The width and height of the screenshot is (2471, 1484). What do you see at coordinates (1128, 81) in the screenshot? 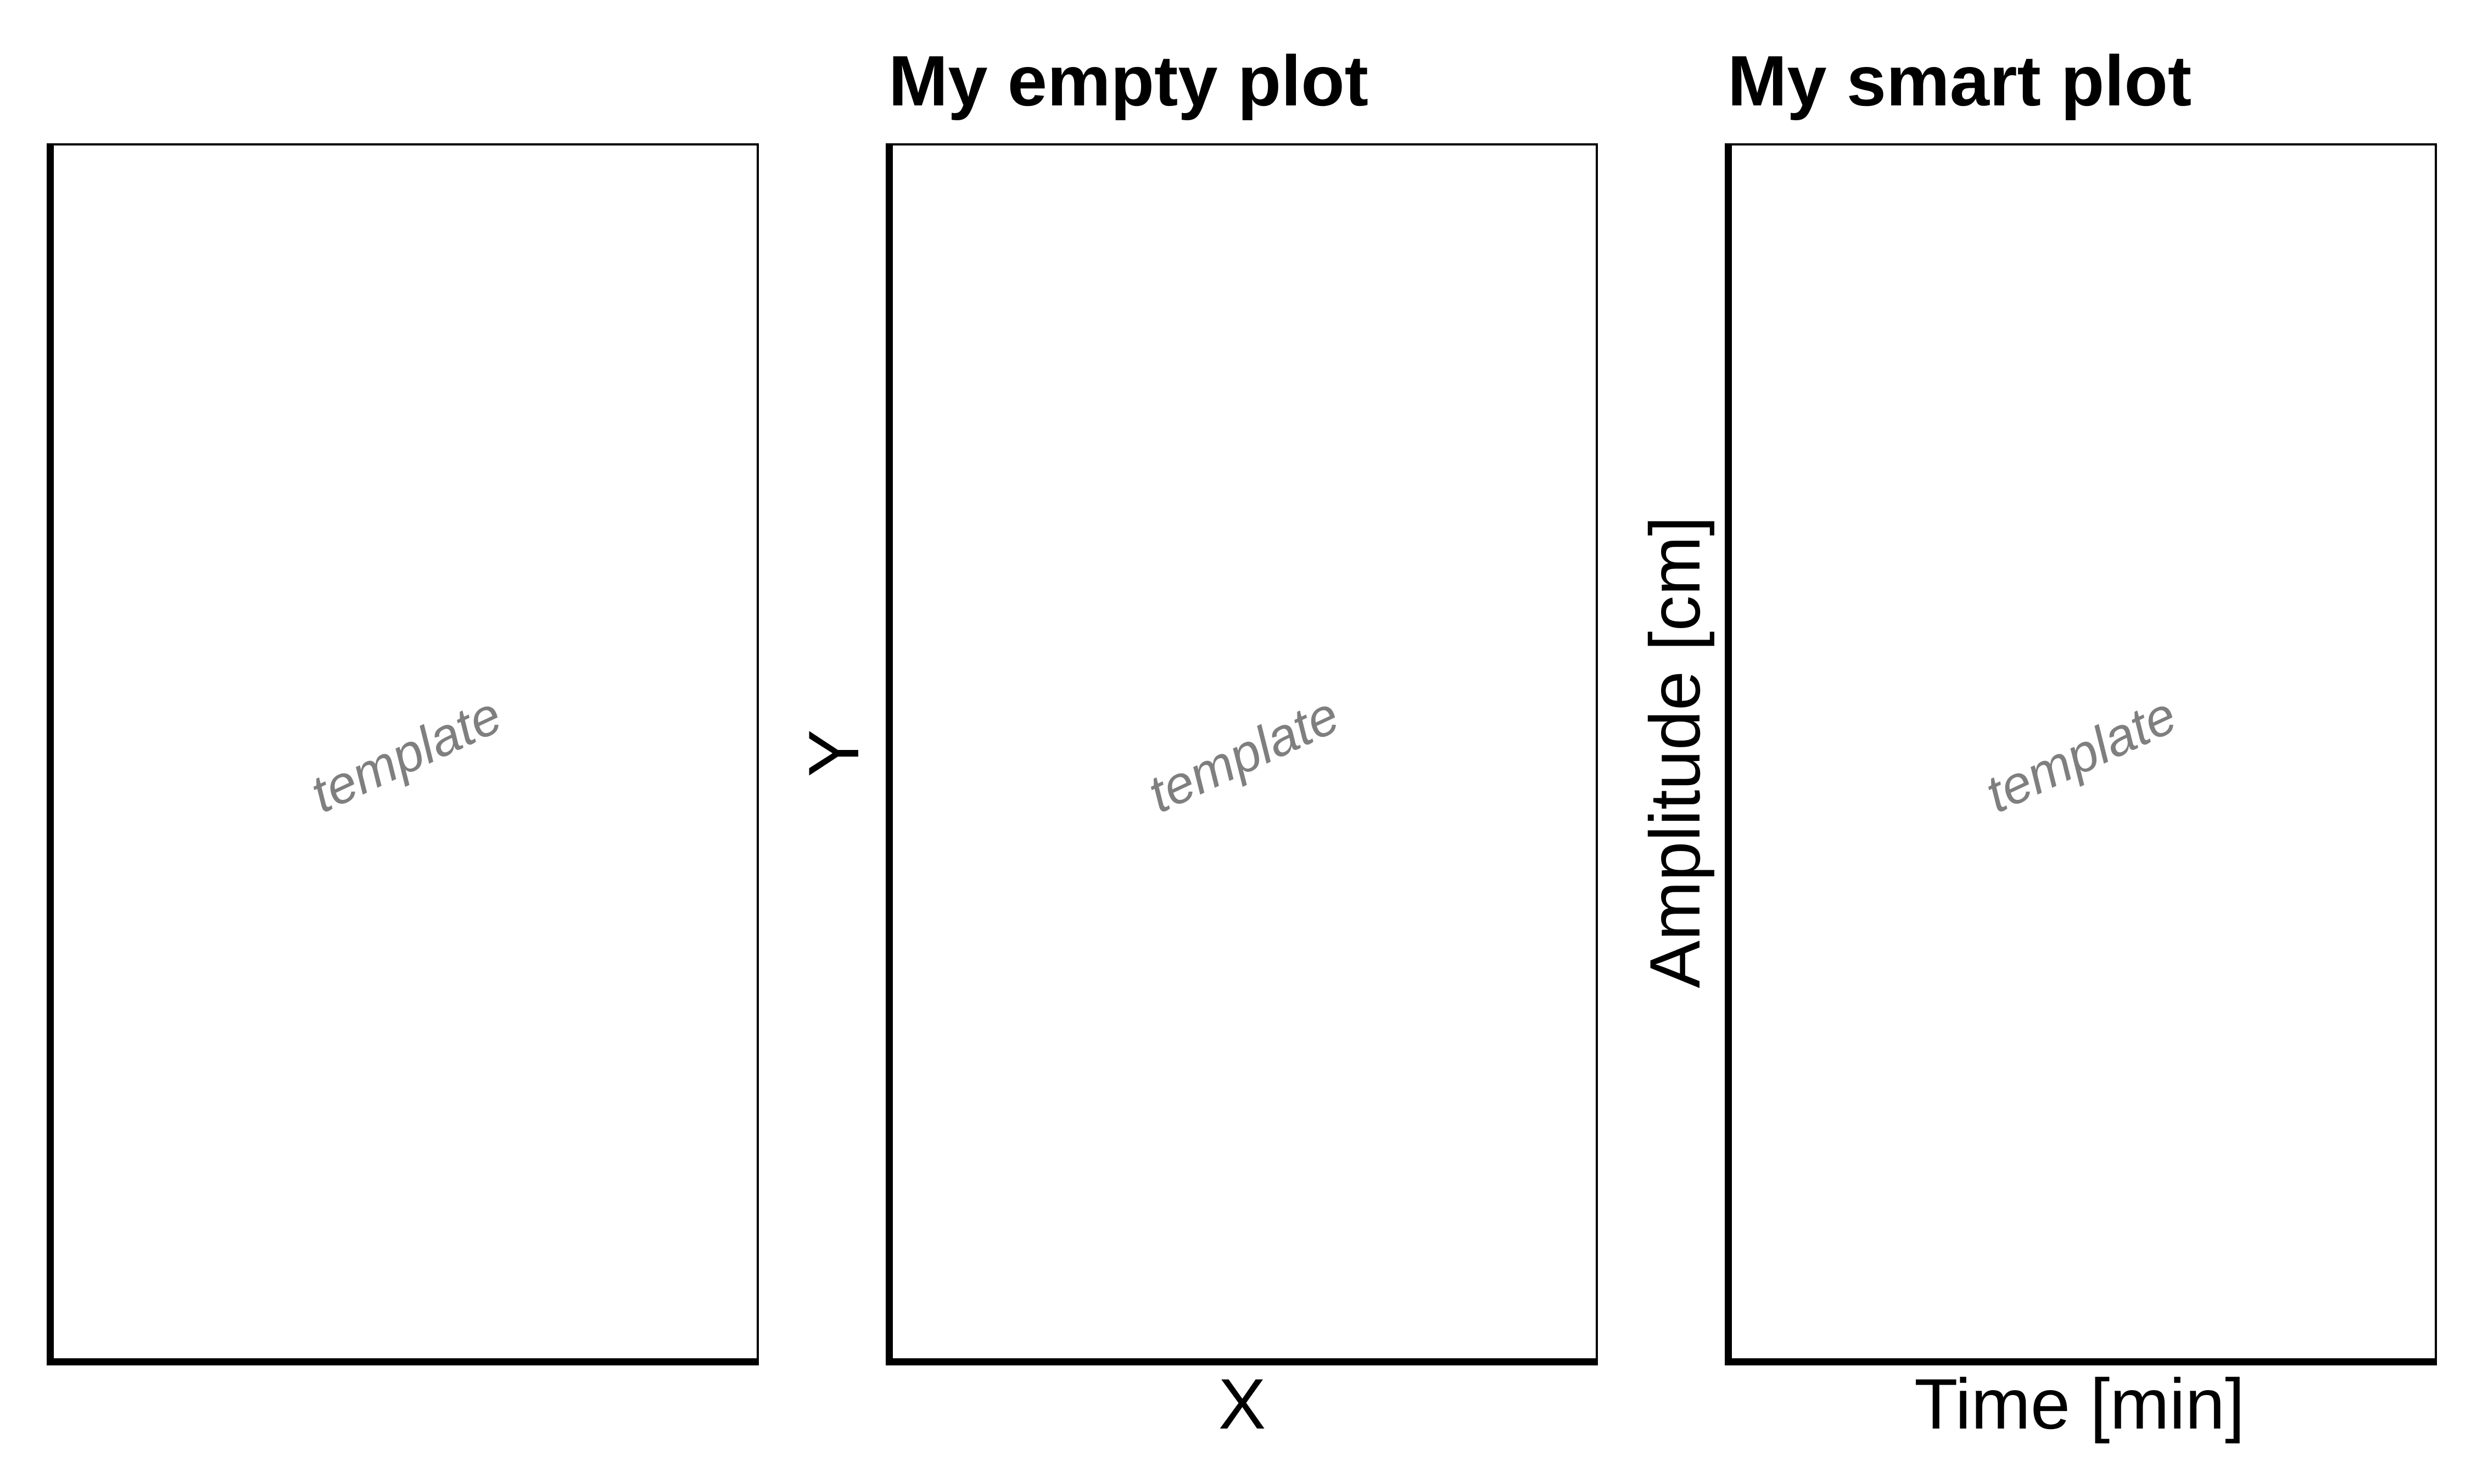
I see `panel-title-2: My empty plot` at bounding box center [1128, 81].